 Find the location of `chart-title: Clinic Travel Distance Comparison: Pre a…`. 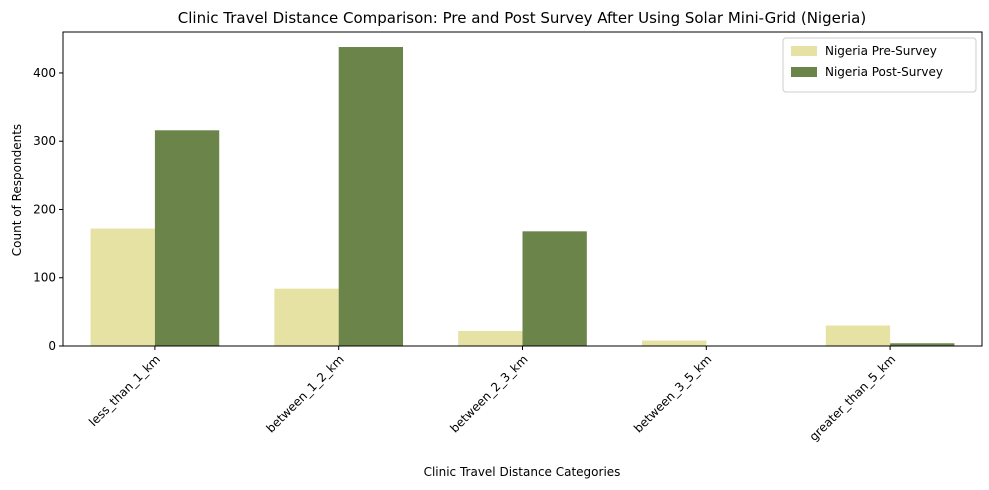

chart-title: Clinic Travel Distance Comparison: Pre a… is located at coordinates (522, 18).